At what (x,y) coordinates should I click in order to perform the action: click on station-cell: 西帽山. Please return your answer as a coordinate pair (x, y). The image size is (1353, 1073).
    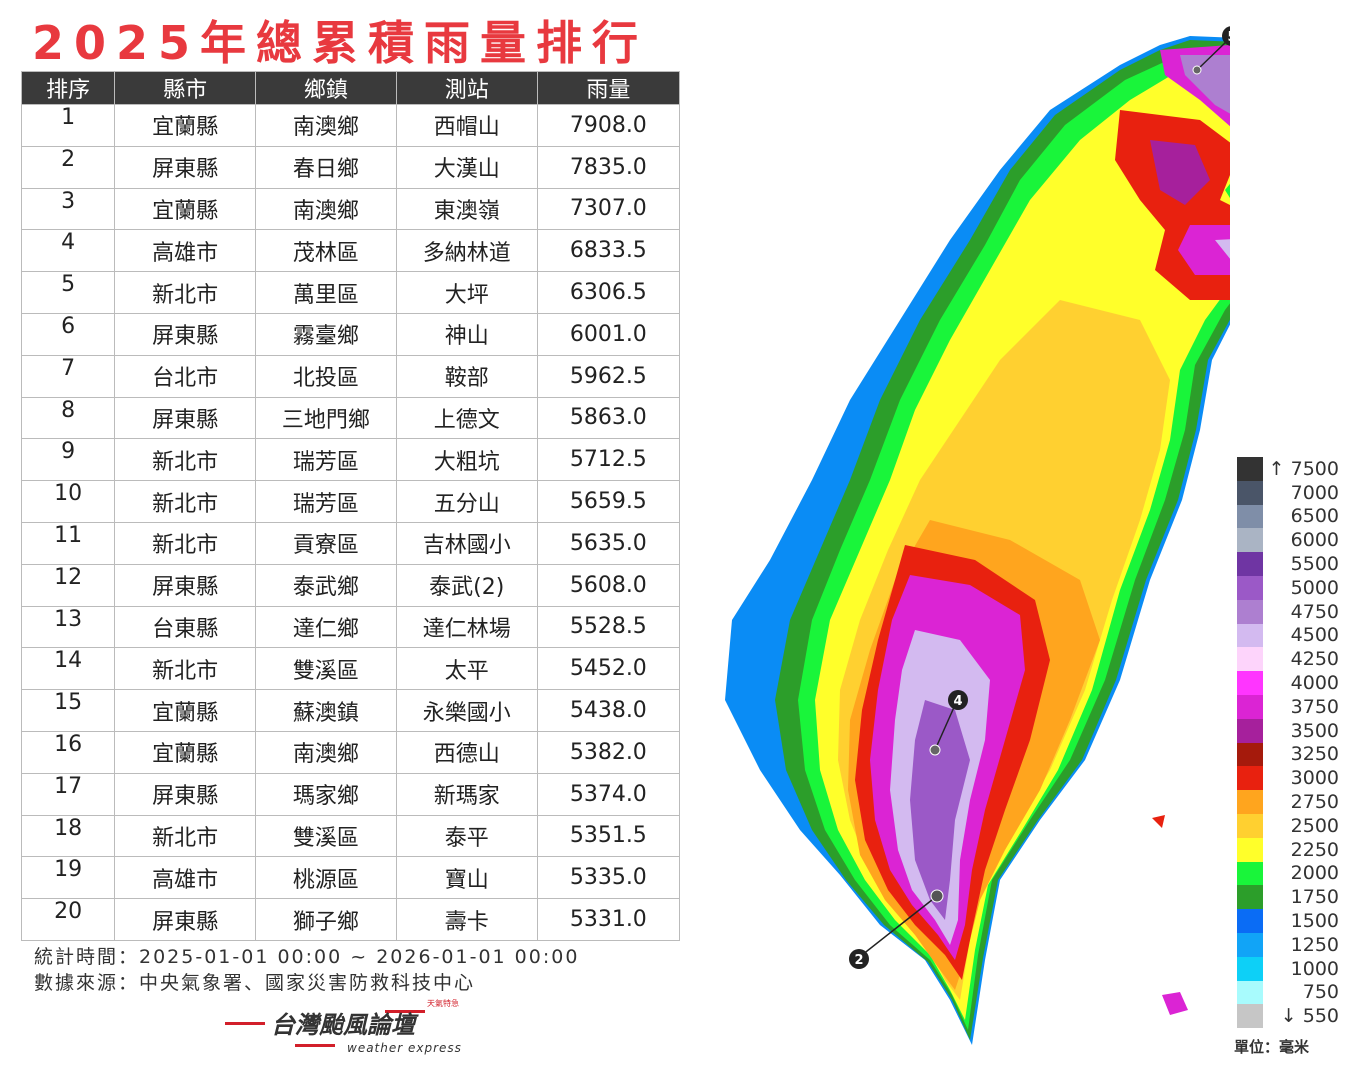
    Looking at the image, I should click on (466, 125).